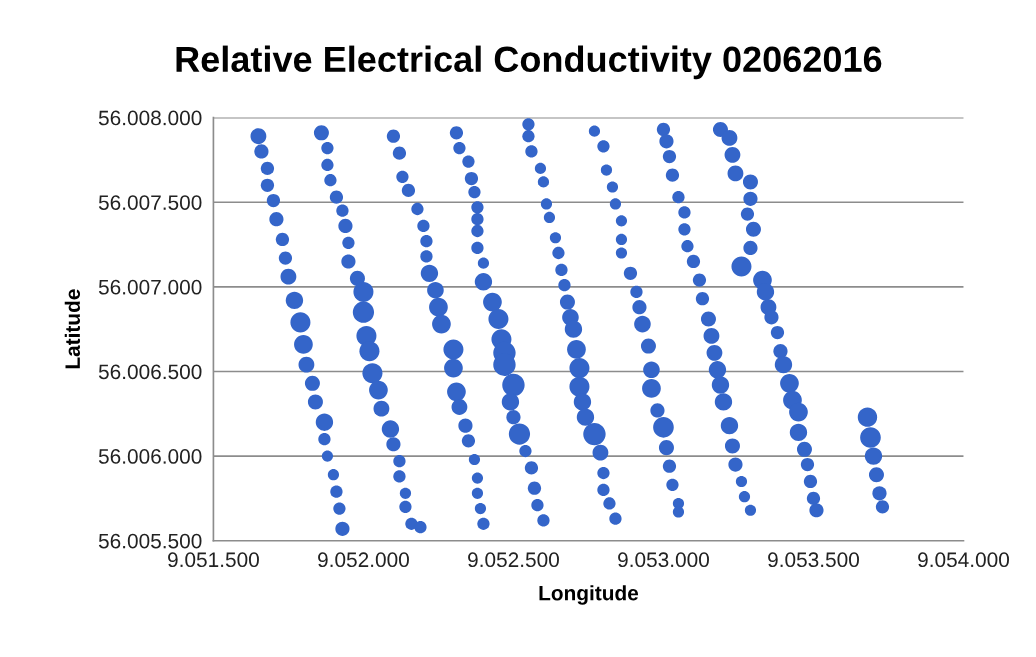  Describe the element at coordinates (663, 560) in the screenshot. I see `x-tick-label: 9.053.000` at that location.